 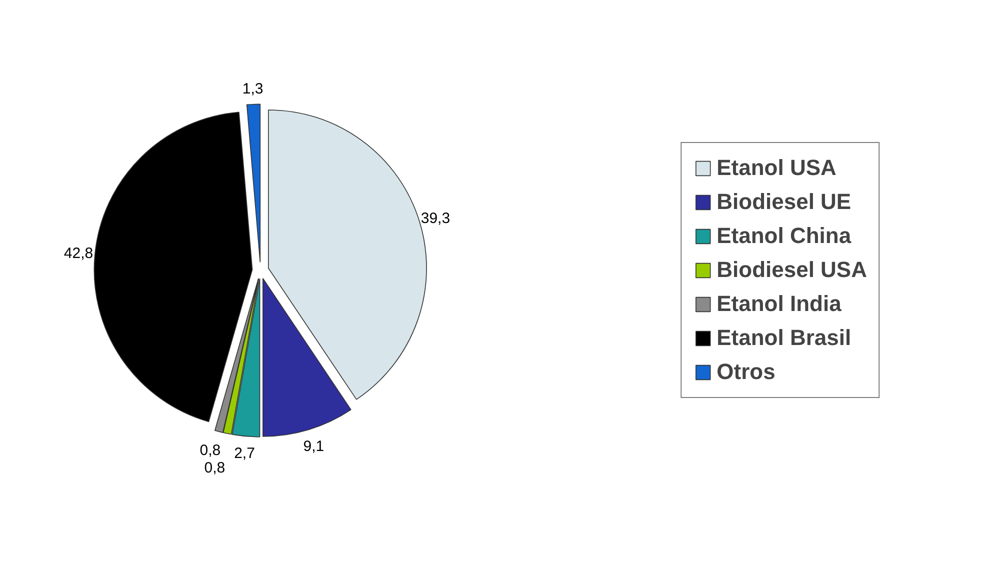 I want to click on legend-label: Biodiesel UE, so click(x=784, y=202).